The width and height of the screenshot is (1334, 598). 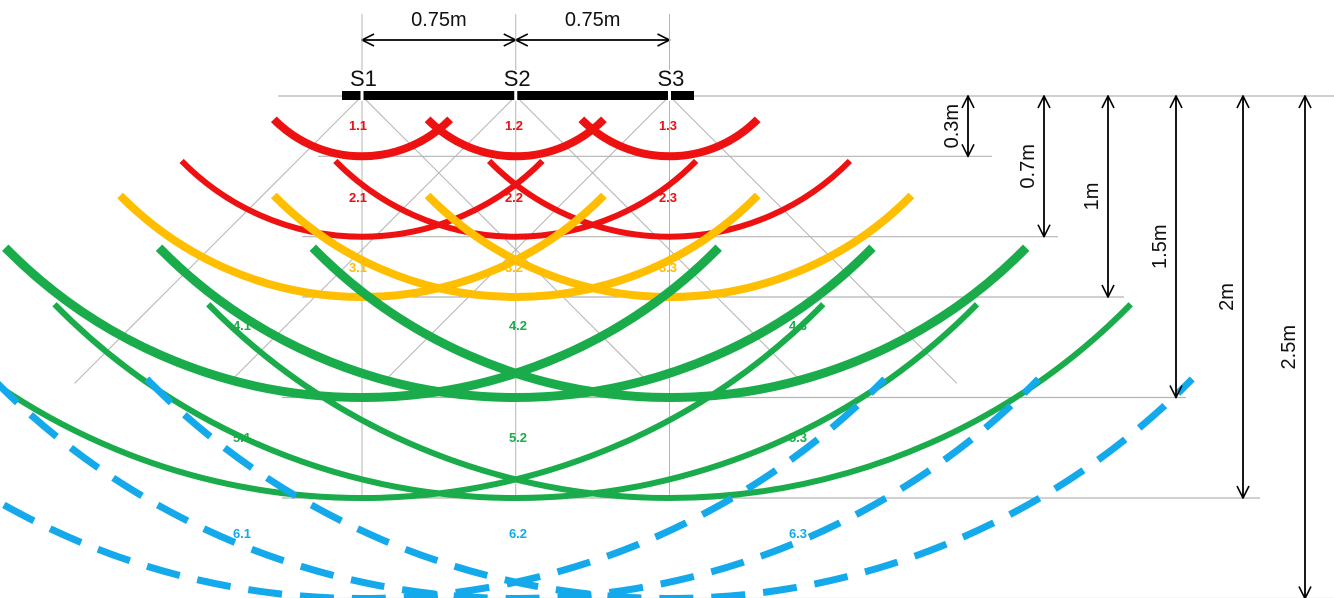 What do you see at coordinates (1092, 197) in the screenshot?
I see `depth-label-2: 1m` at bounding box center [1092, 197].